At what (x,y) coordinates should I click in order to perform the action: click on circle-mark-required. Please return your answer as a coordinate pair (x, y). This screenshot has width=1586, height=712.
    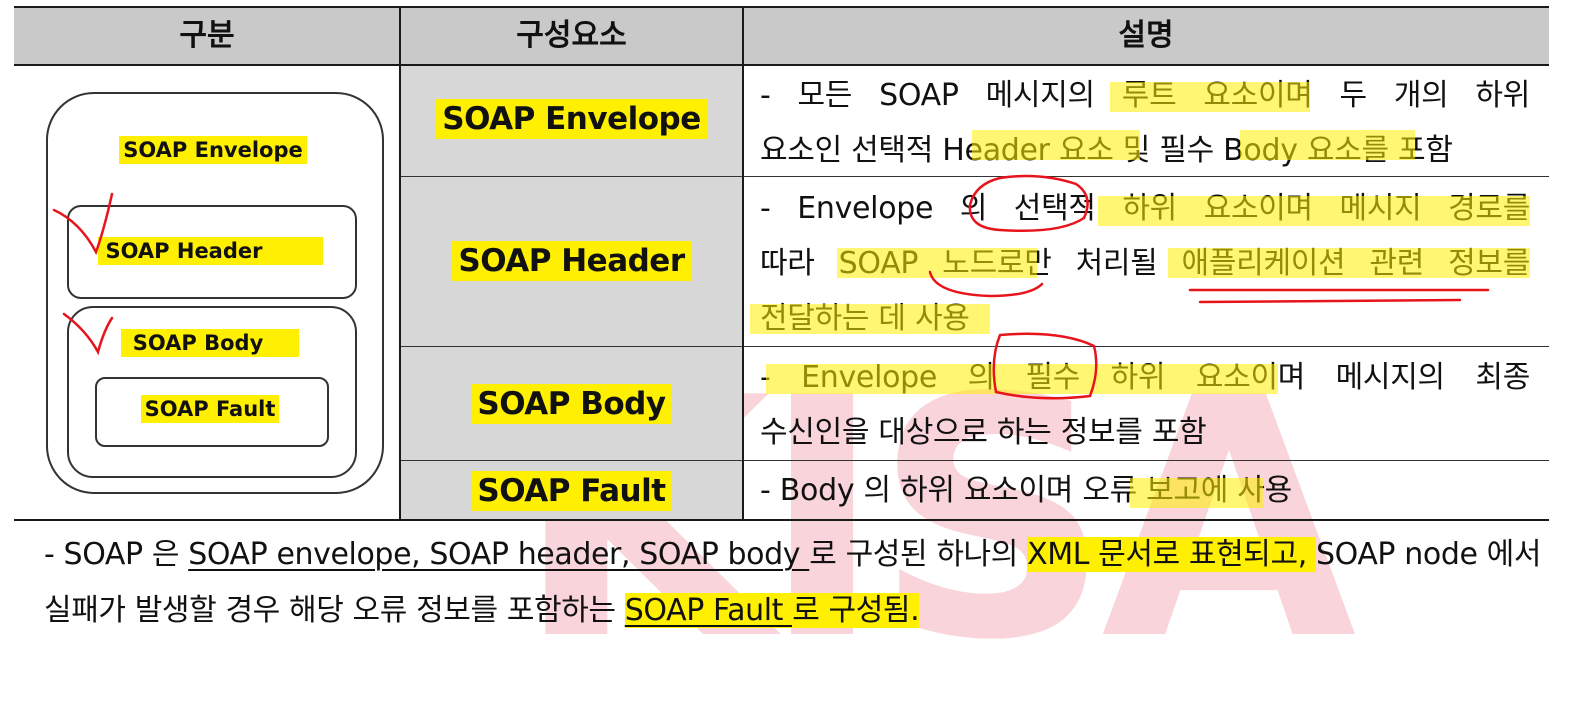
    Looking at the image, I should click on (1045, 366).